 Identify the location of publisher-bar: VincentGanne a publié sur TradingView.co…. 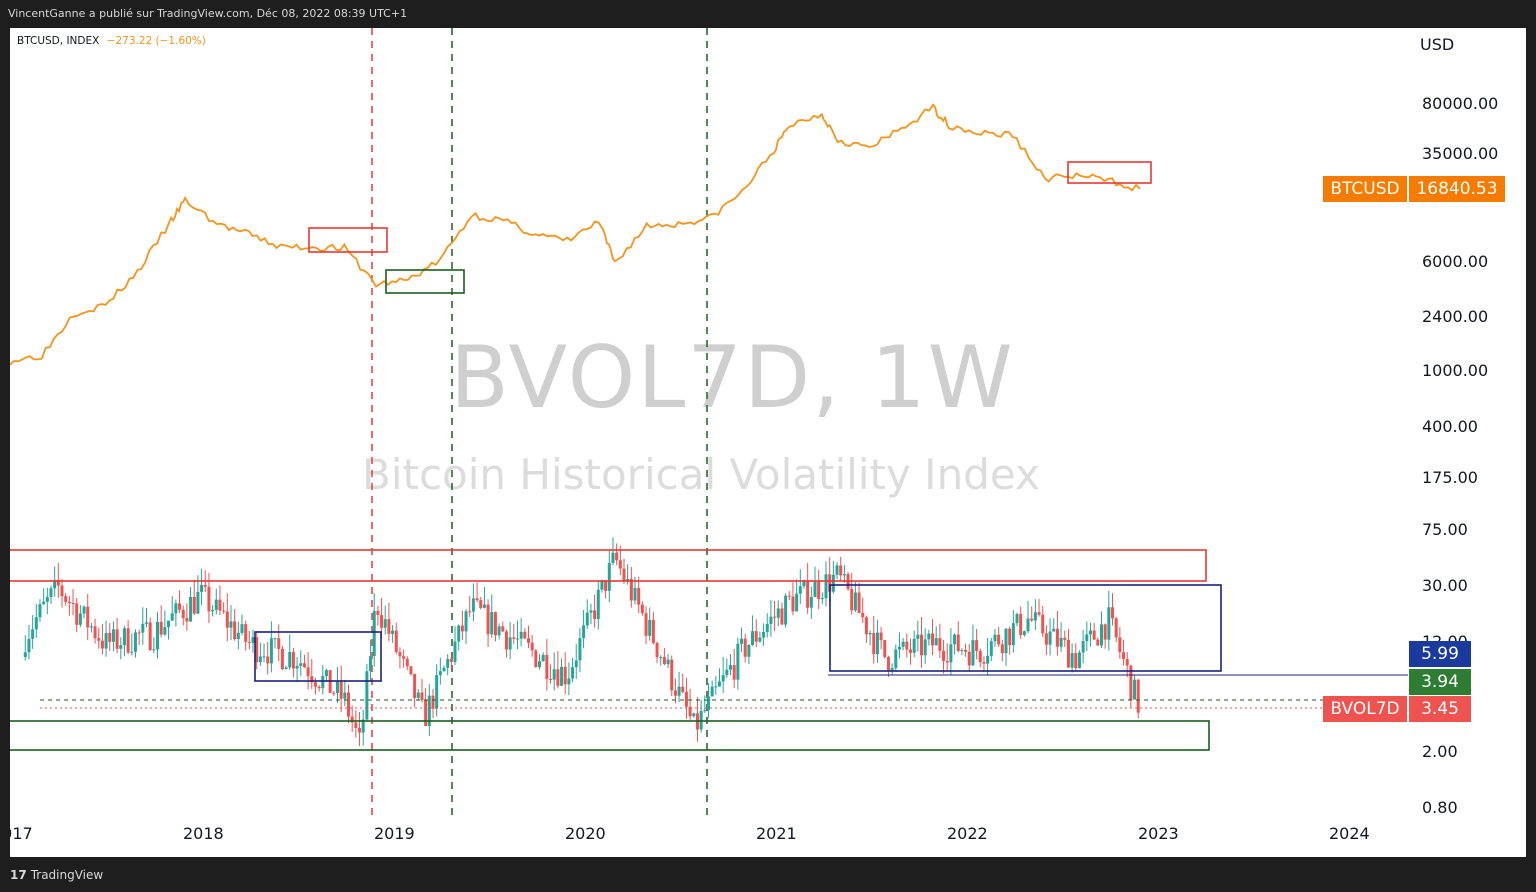
(768, 14).